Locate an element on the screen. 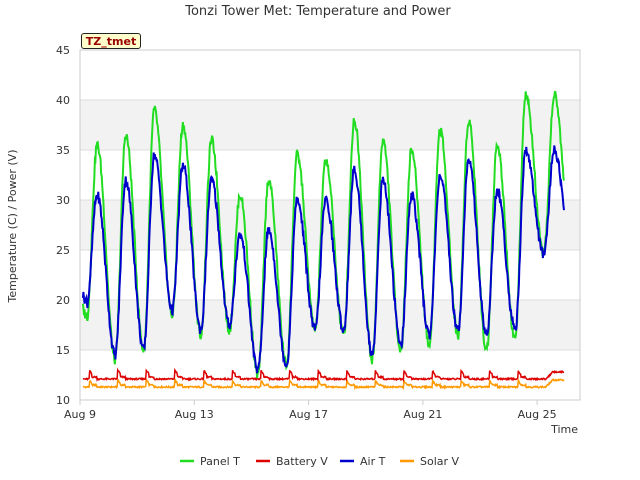 The image size is (640, 480). legend: Panel T Battery V Air T Solar V is located at coordinates (320, 461).